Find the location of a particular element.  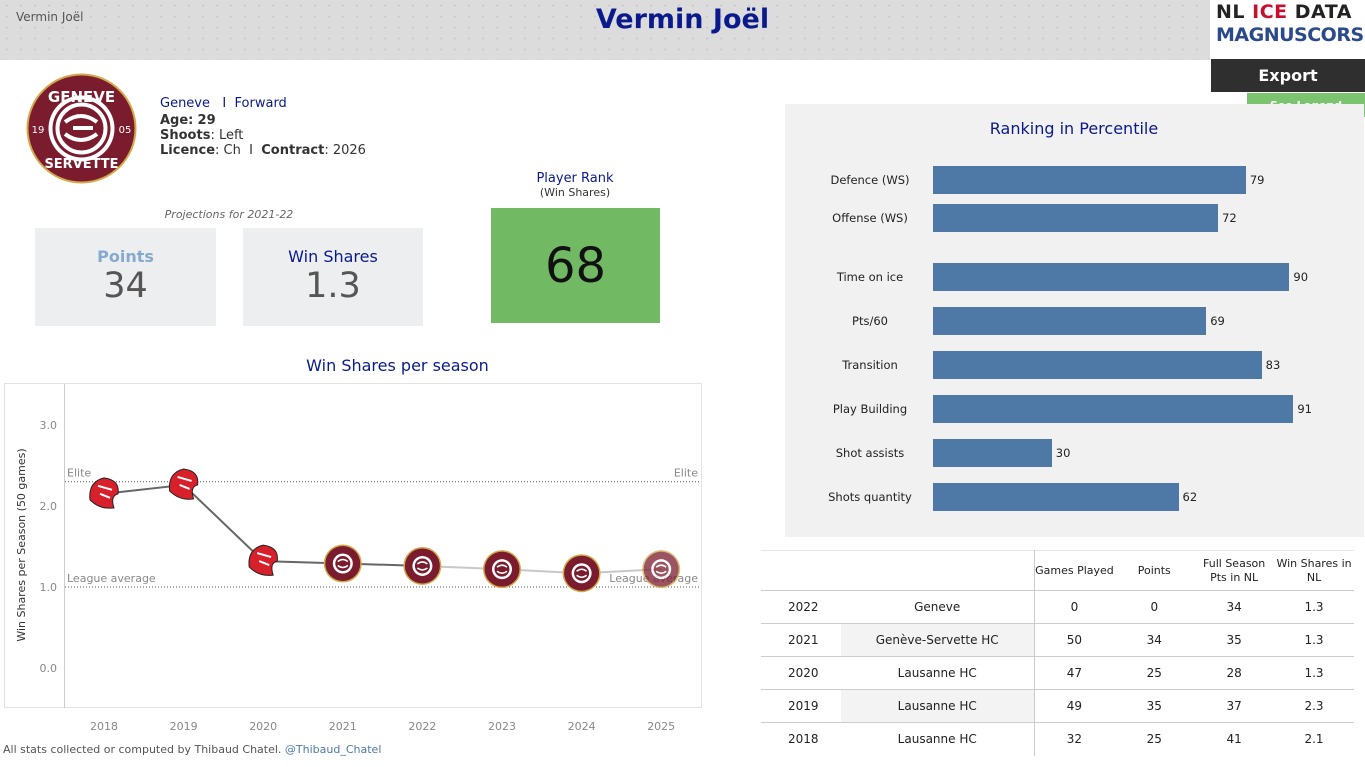

x-tick-label: 2021 is located at coordinates (343, 726).